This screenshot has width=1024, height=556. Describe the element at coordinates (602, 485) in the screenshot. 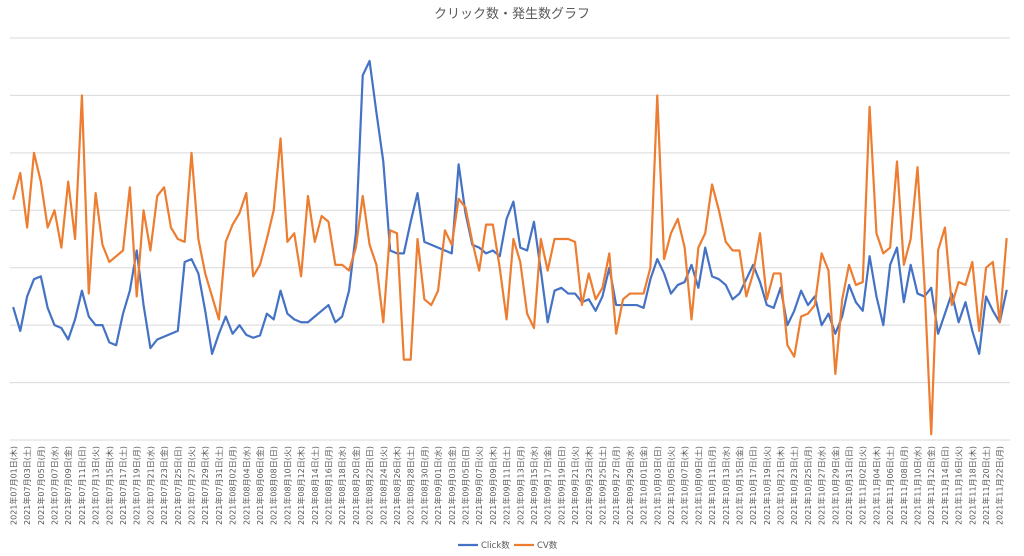

I see `x-tick-label: 2021年09月25日(土)` at that location.